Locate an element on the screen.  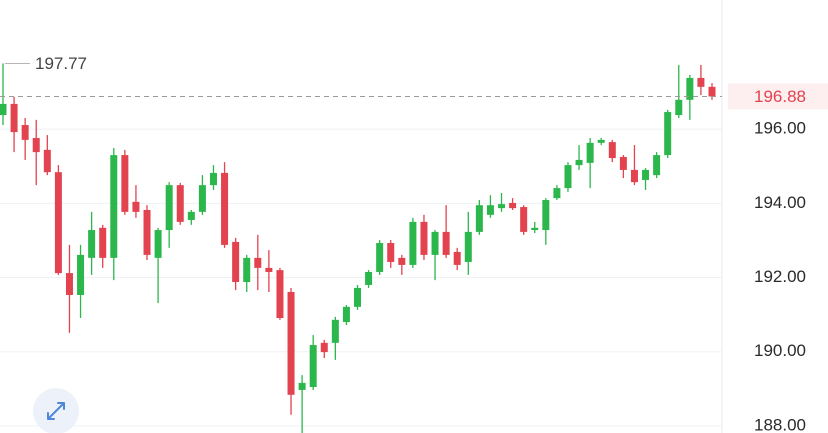
y-tick-label: 188.00 is located at coordinates (780, 424).